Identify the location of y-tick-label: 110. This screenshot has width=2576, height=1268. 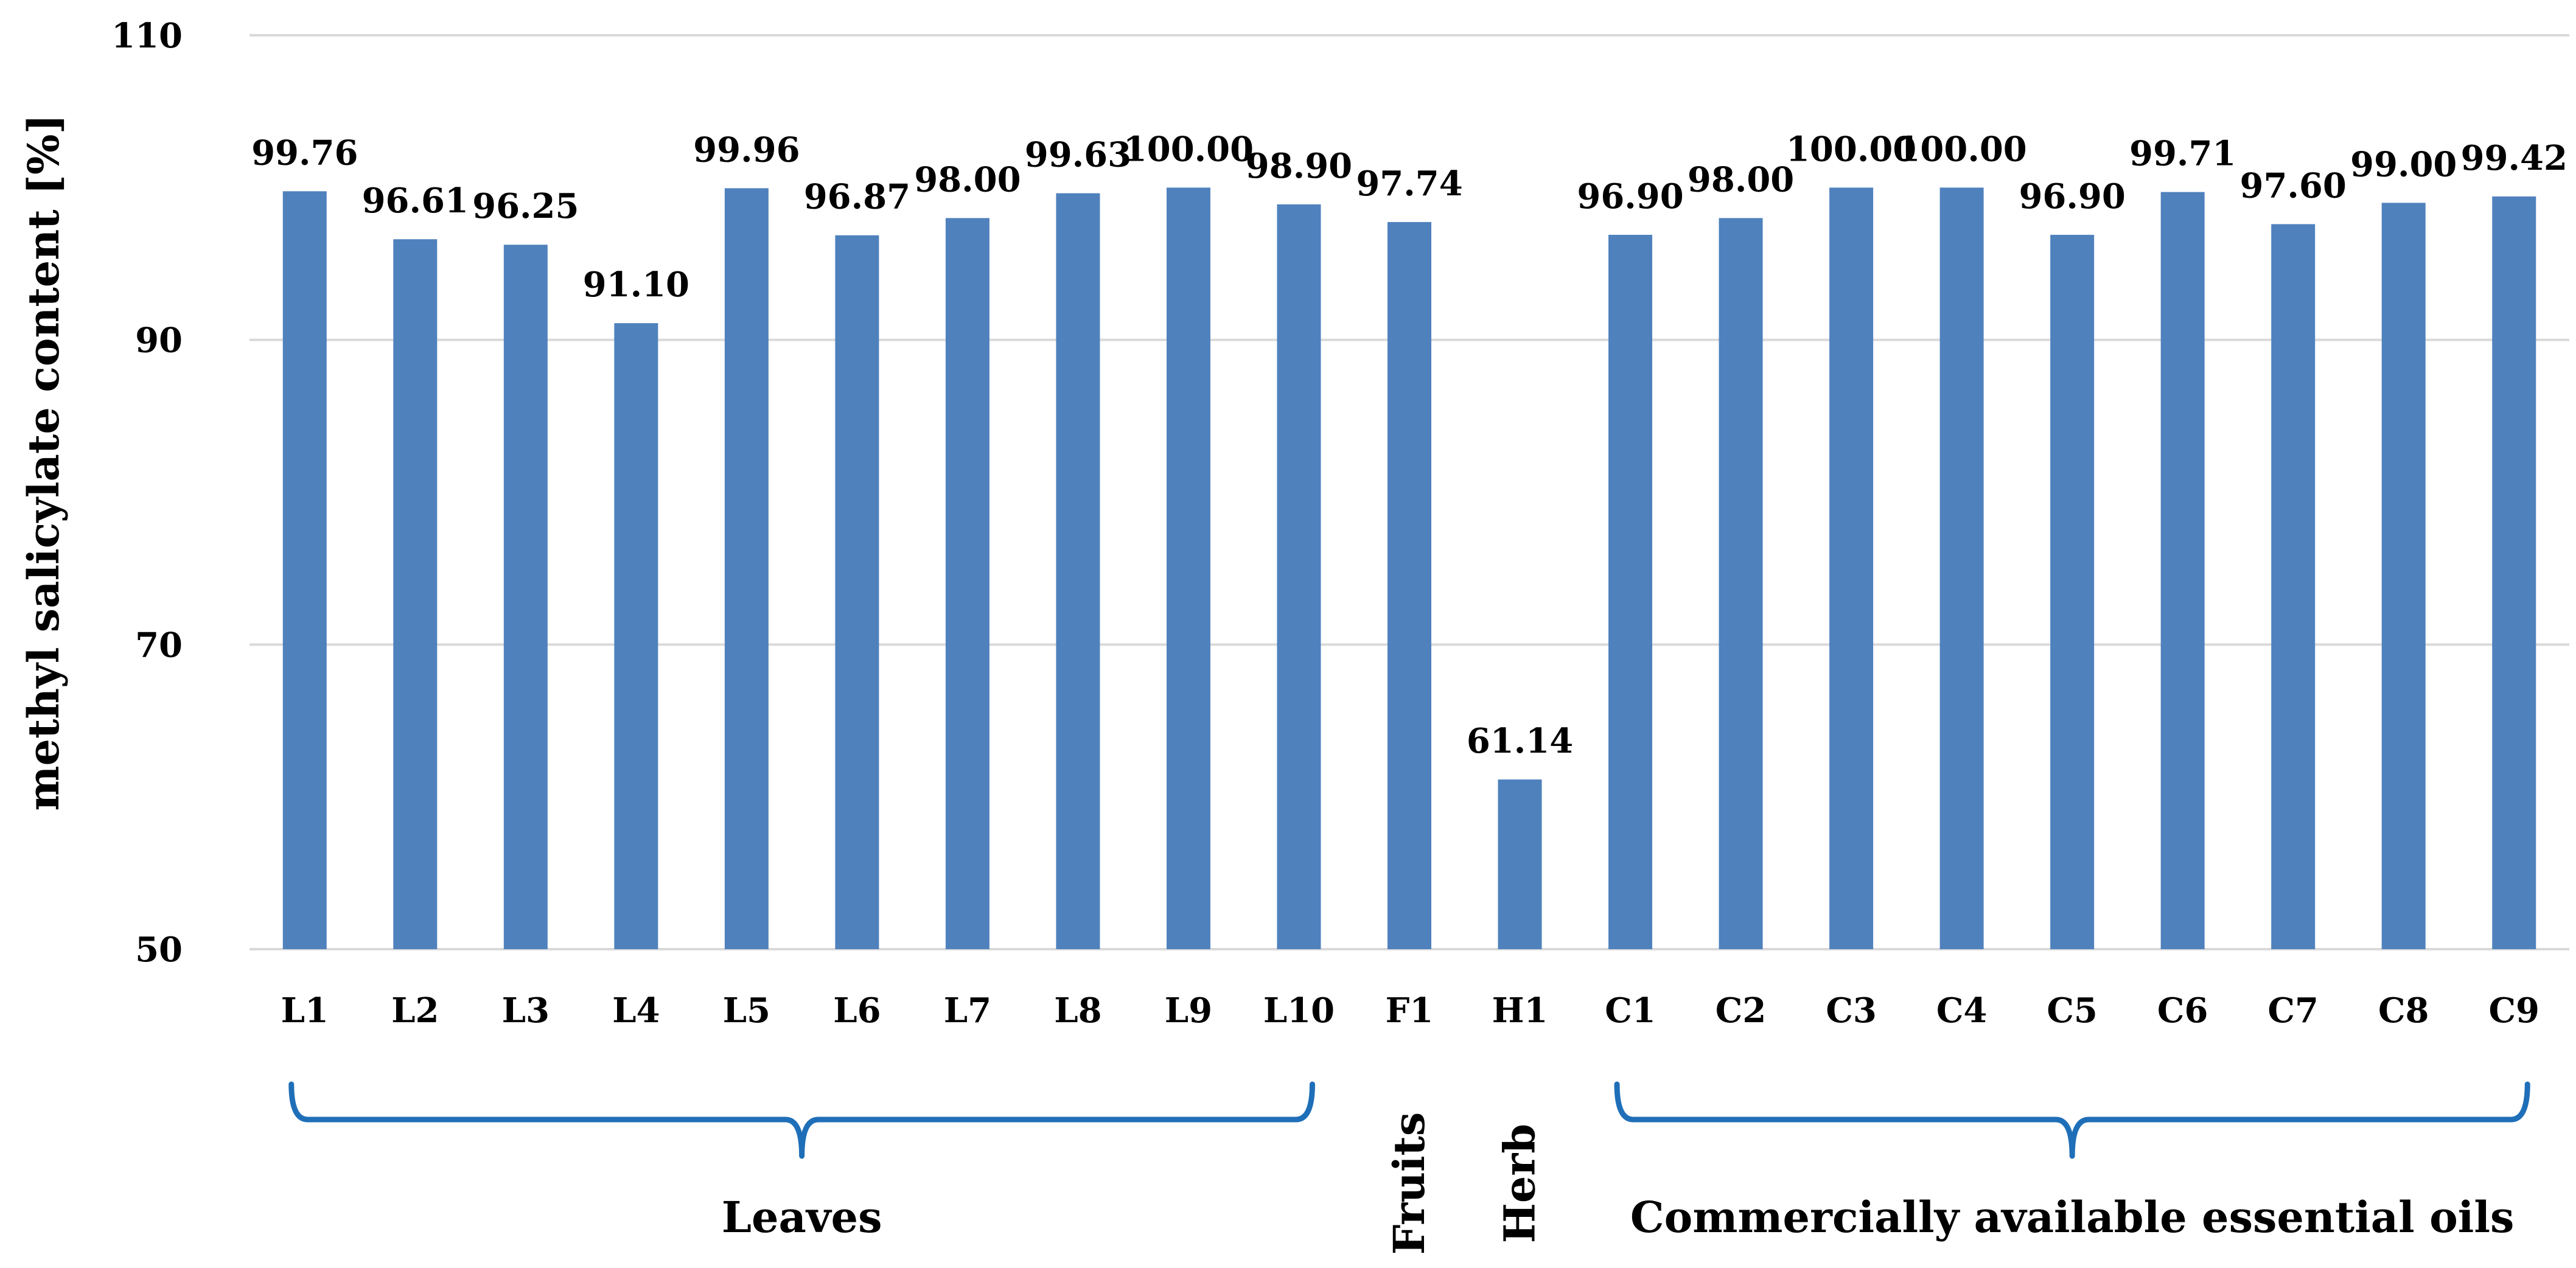
(147, 36).